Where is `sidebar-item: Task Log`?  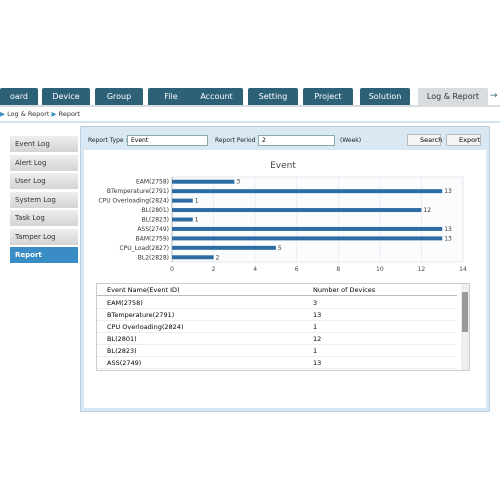
sidebar-item: Task Log is located at coordinates (44, 218).